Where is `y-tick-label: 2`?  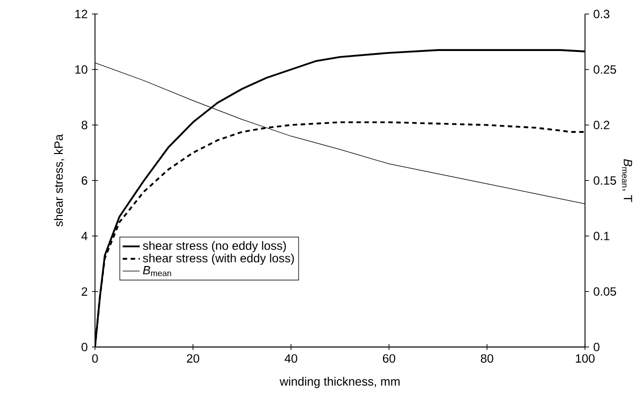 y-tick-label: 2 is located at coordinates (85, 291).